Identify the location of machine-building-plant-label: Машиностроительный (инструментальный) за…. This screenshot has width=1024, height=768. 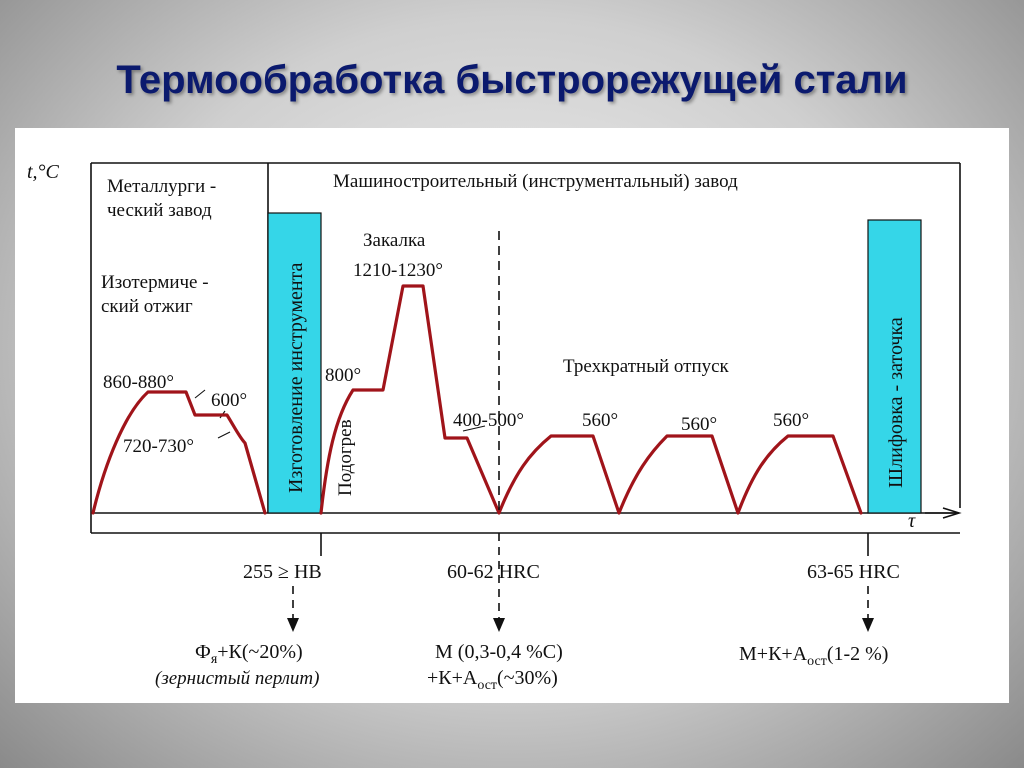
(535, 181).